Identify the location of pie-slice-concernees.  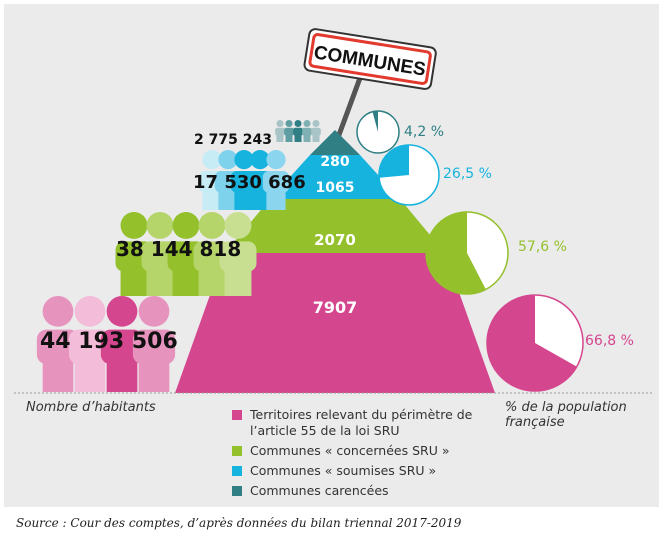
(455, 253).